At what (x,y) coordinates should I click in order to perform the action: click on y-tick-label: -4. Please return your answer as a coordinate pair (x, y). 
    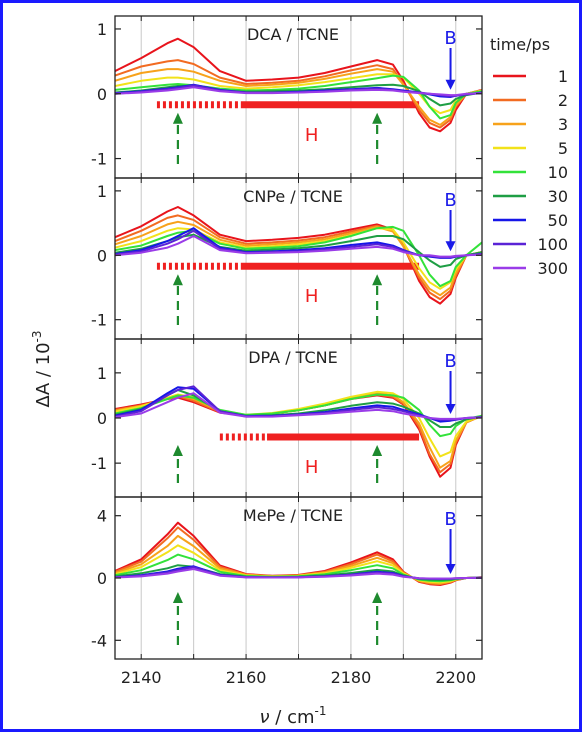
    Looking at the image, I should click on (99, 640).